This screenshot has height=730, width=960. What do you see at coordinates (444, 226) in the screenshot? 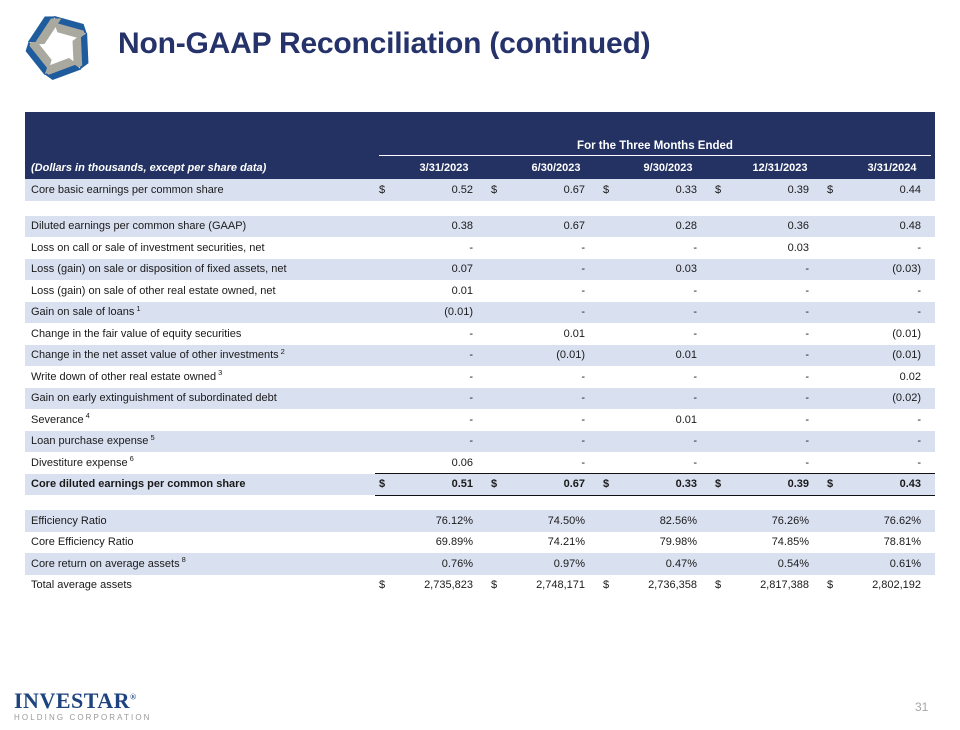
I see `row-value-0: 0.38` at bounding box center [444, 226].